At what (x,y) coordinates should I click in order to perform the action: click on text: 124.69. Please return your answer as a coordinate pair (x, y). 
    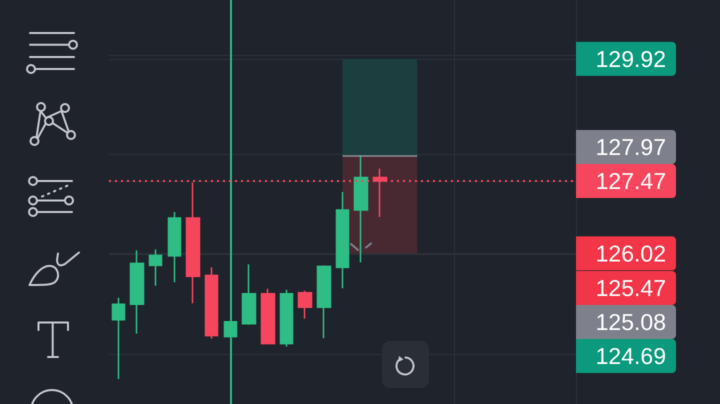
    Looking at the image, I should click on (631, 355).